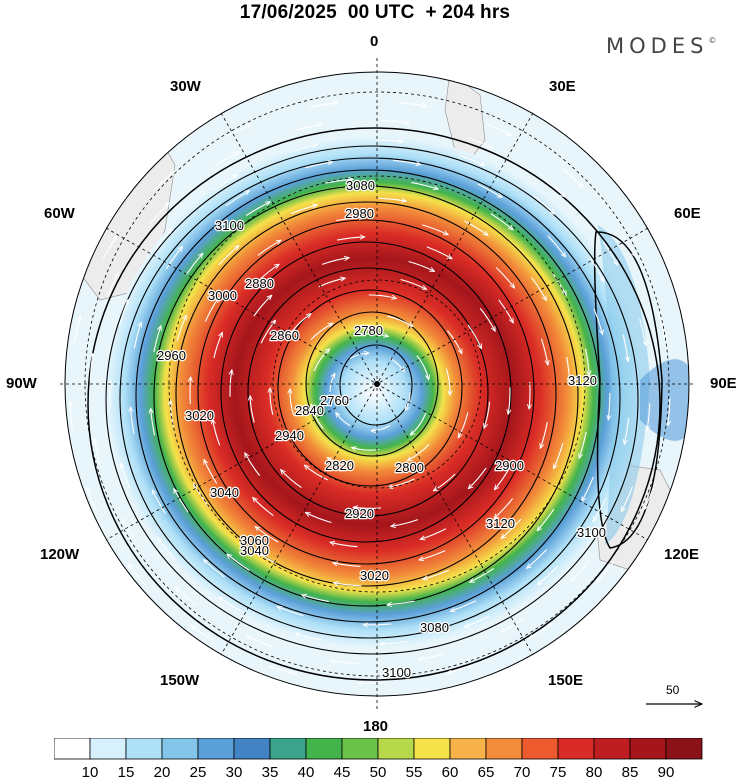 This screenshot has width=750, height=782. What do you see at coordinates (185, 86) in the screenshot?
I see `lon-label-30w: 30W` at bounding box center [185, 86].